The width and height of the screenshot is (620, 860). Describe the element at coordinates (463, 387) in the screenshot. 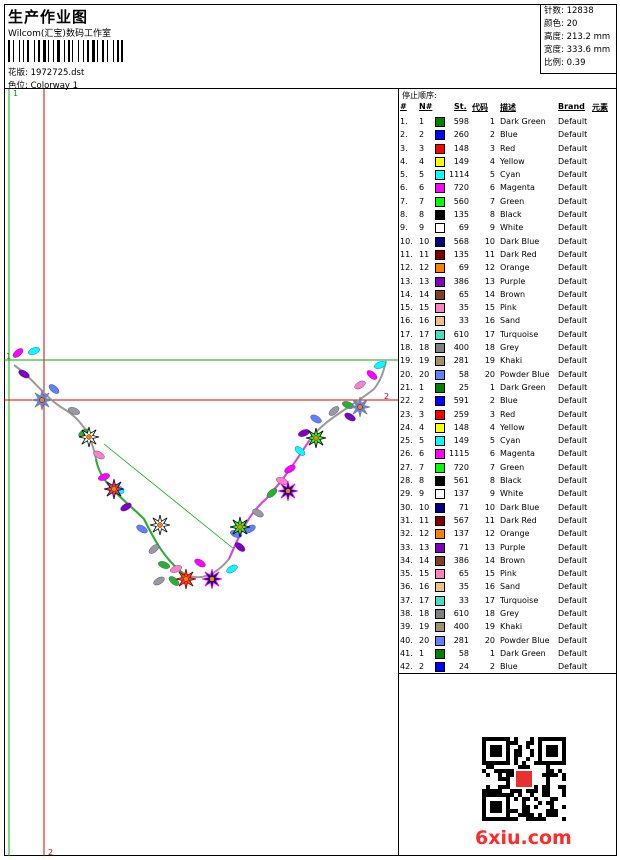

I see `row-stitches: 25` at that location.